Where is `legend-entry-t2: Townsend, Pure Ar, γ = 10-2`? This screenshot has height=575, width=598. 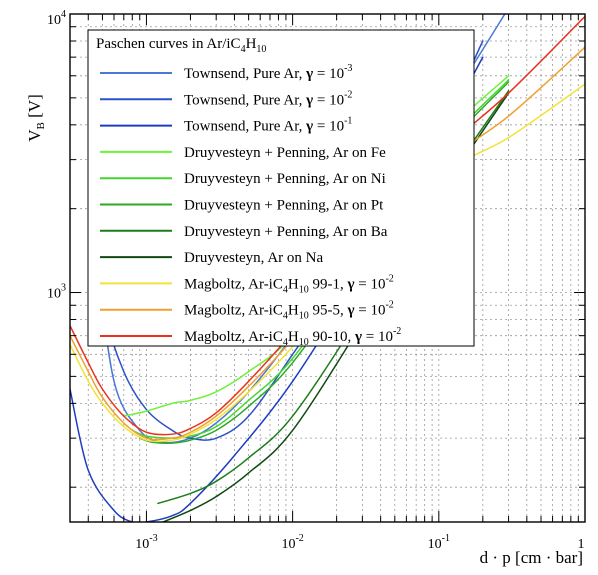
legend-entry-t2: Townsend, Pure Ar, γ = 10-2 is located at coordinates (226, 98).